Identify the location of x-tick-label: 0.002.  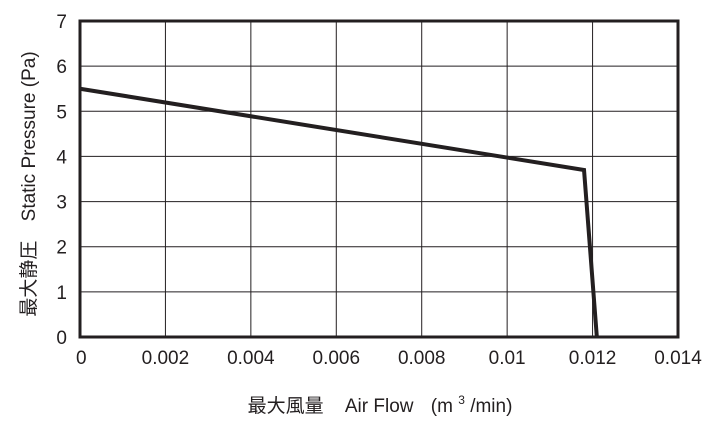
(166, 358).